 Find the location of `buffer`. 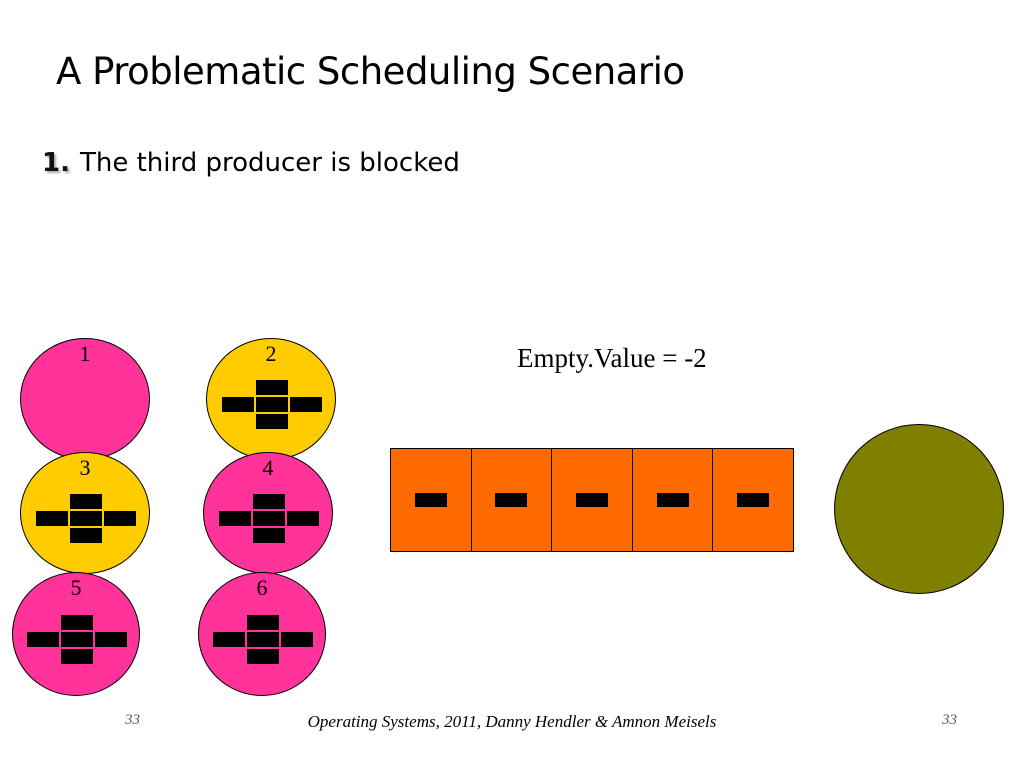

buffer is located at coordinates (592, 500).